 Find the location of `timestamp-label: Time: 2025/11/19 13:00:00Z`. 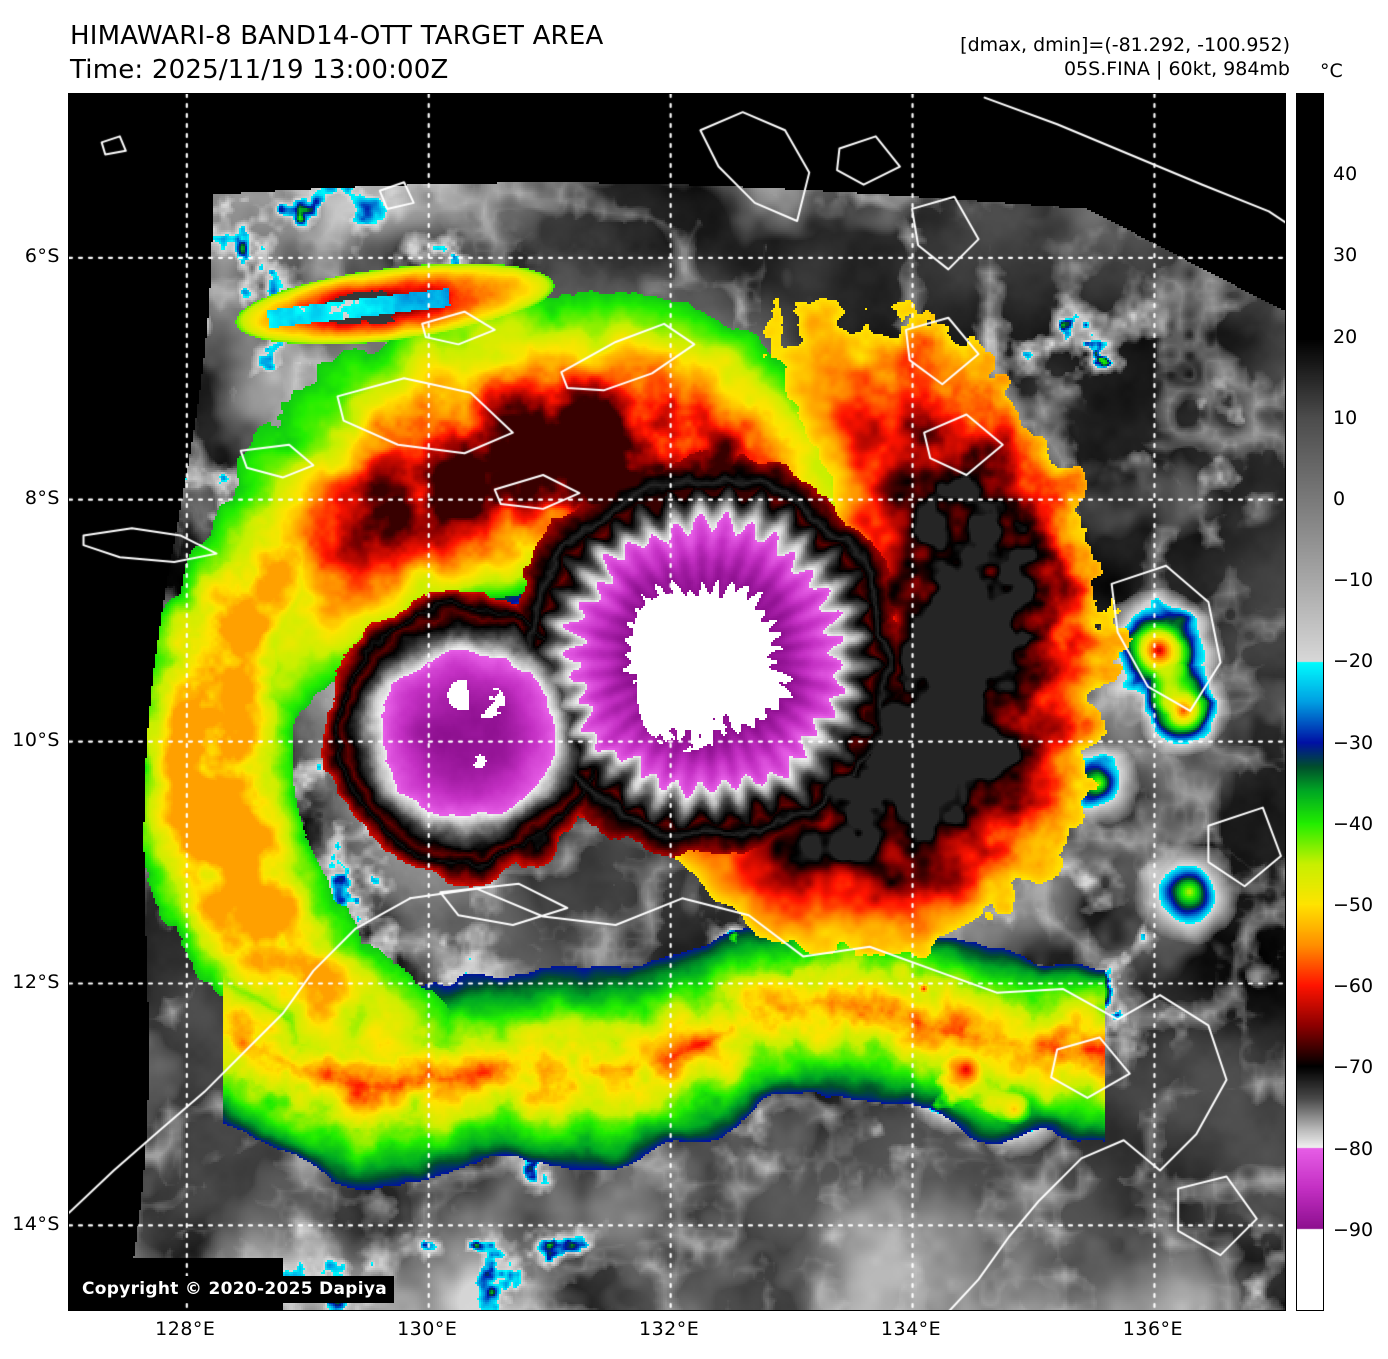

timestamp-label: Time: 2025/11/19 13:00:00Z is located at coordinates (259, 69).